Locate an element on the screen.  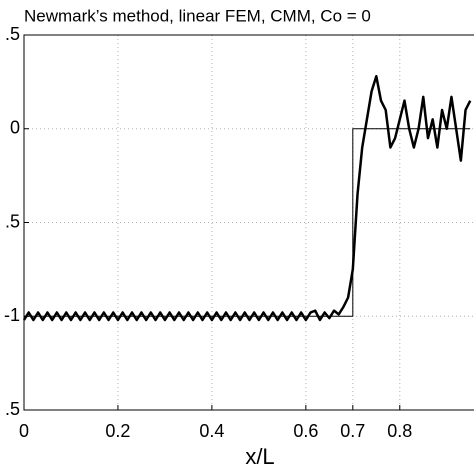
x-tick-label: 0.2 is located at coordinates (117, 431).